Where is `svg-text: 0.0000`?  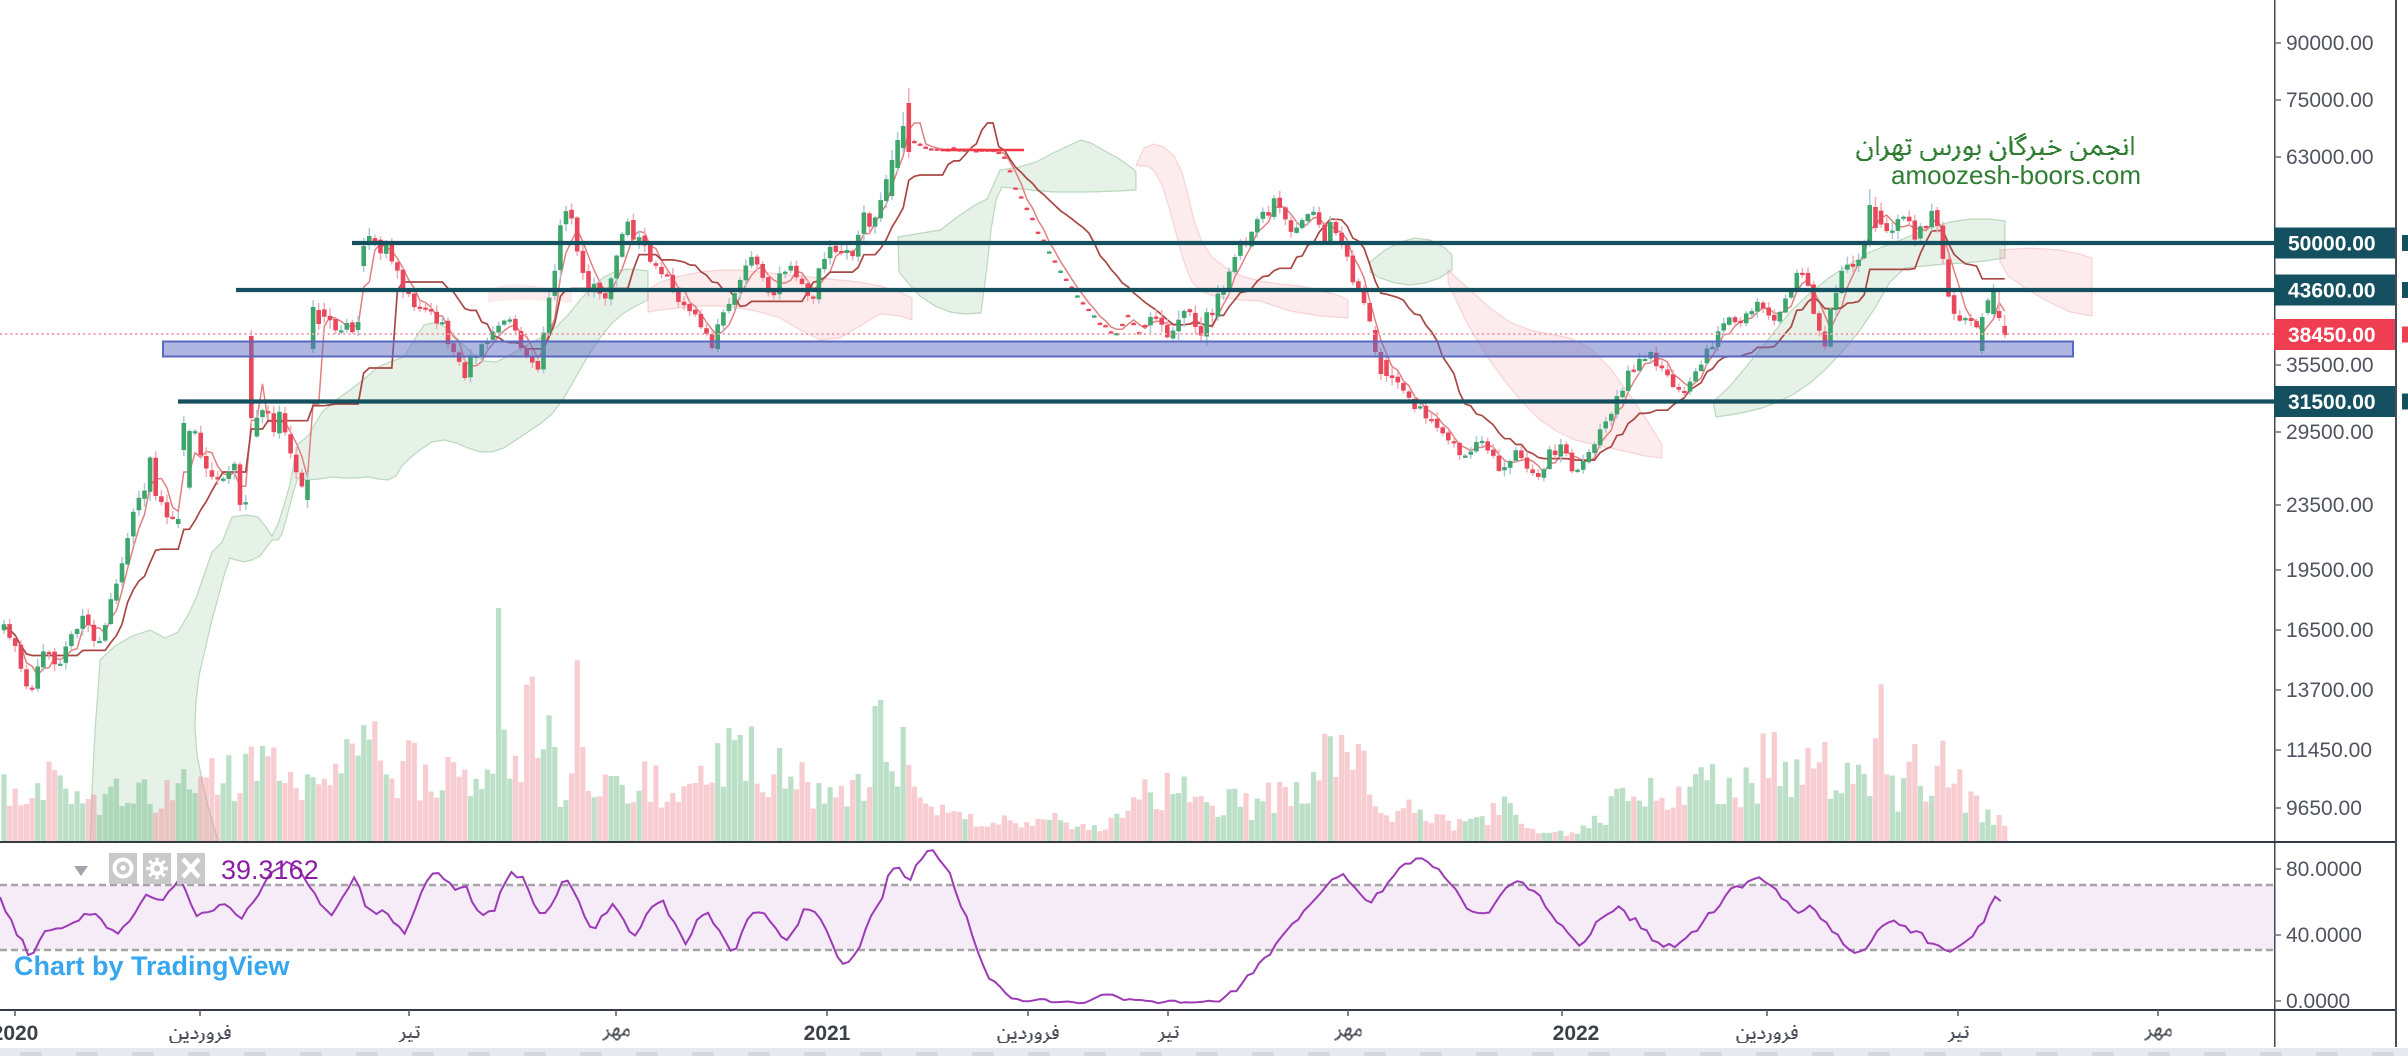 svg-text: 0.0000 is located at coordinates (2318, 1001).